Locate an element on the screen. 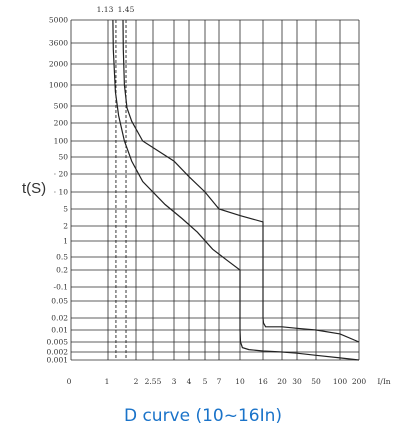 The height and width of the screenshot is (430, 403). x-tick-label: 20 is located at coordinates (282, 381).